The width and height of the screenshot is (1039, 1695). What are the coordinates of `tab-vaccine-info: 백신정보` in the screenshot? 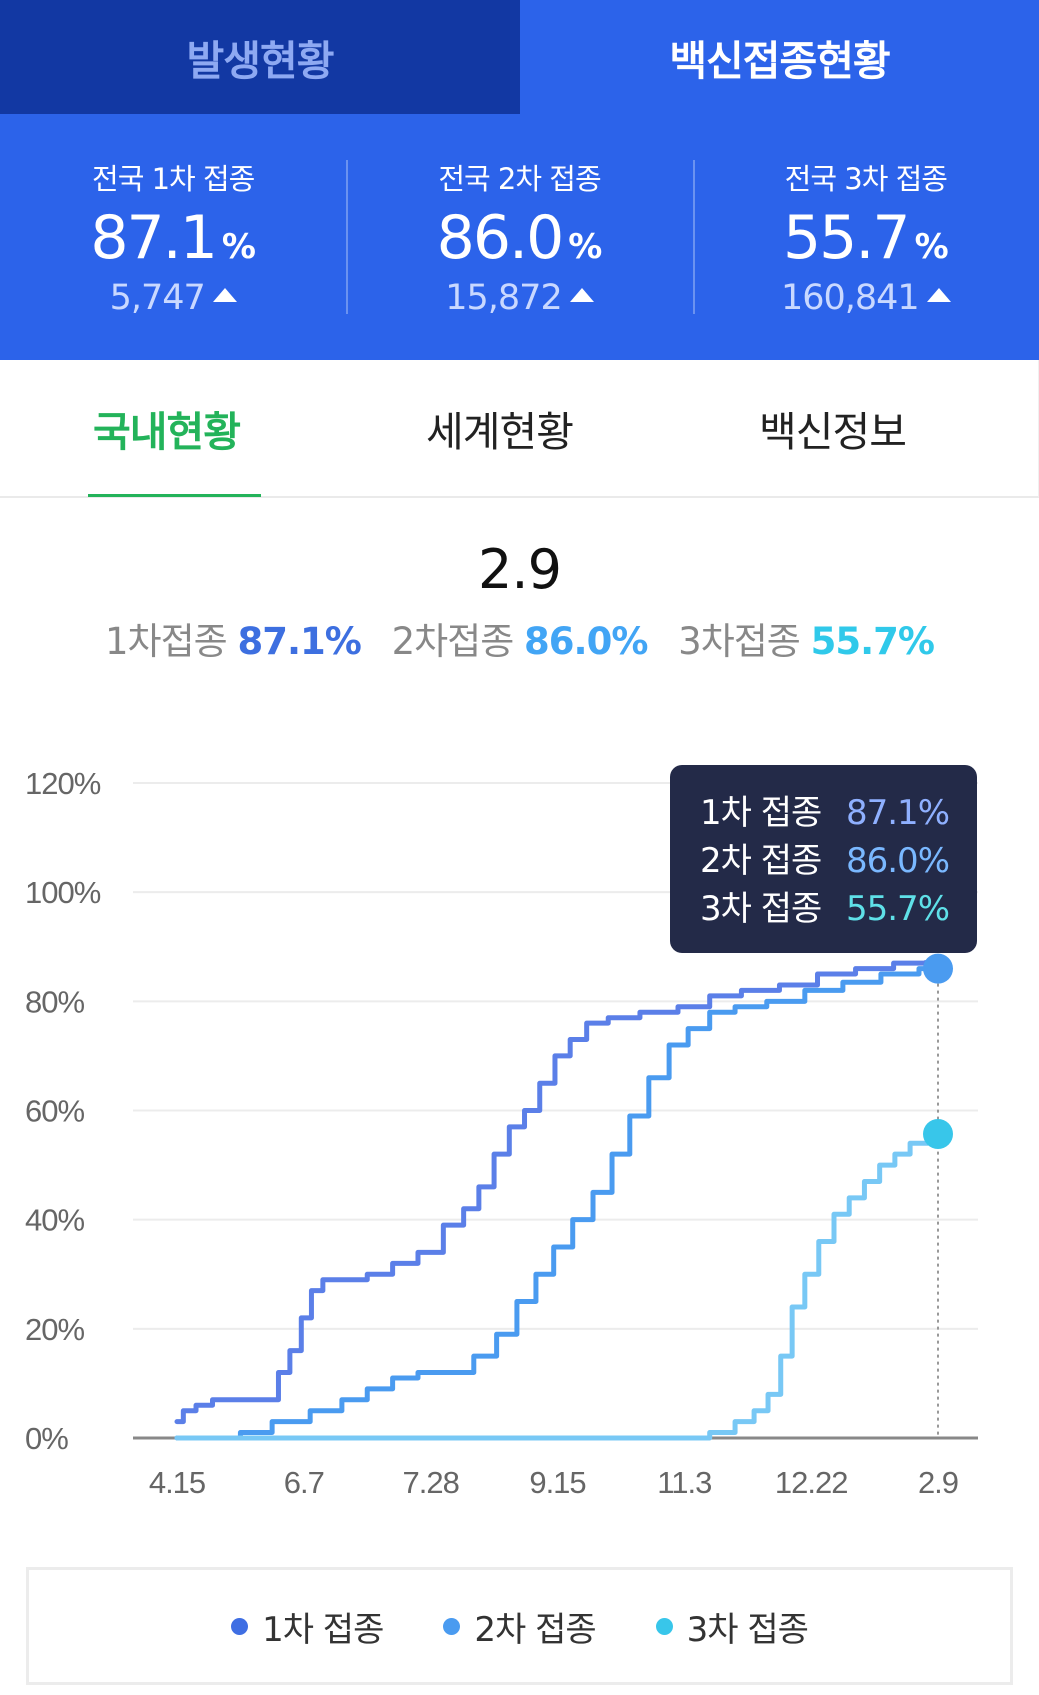 It's located at (833, 432).